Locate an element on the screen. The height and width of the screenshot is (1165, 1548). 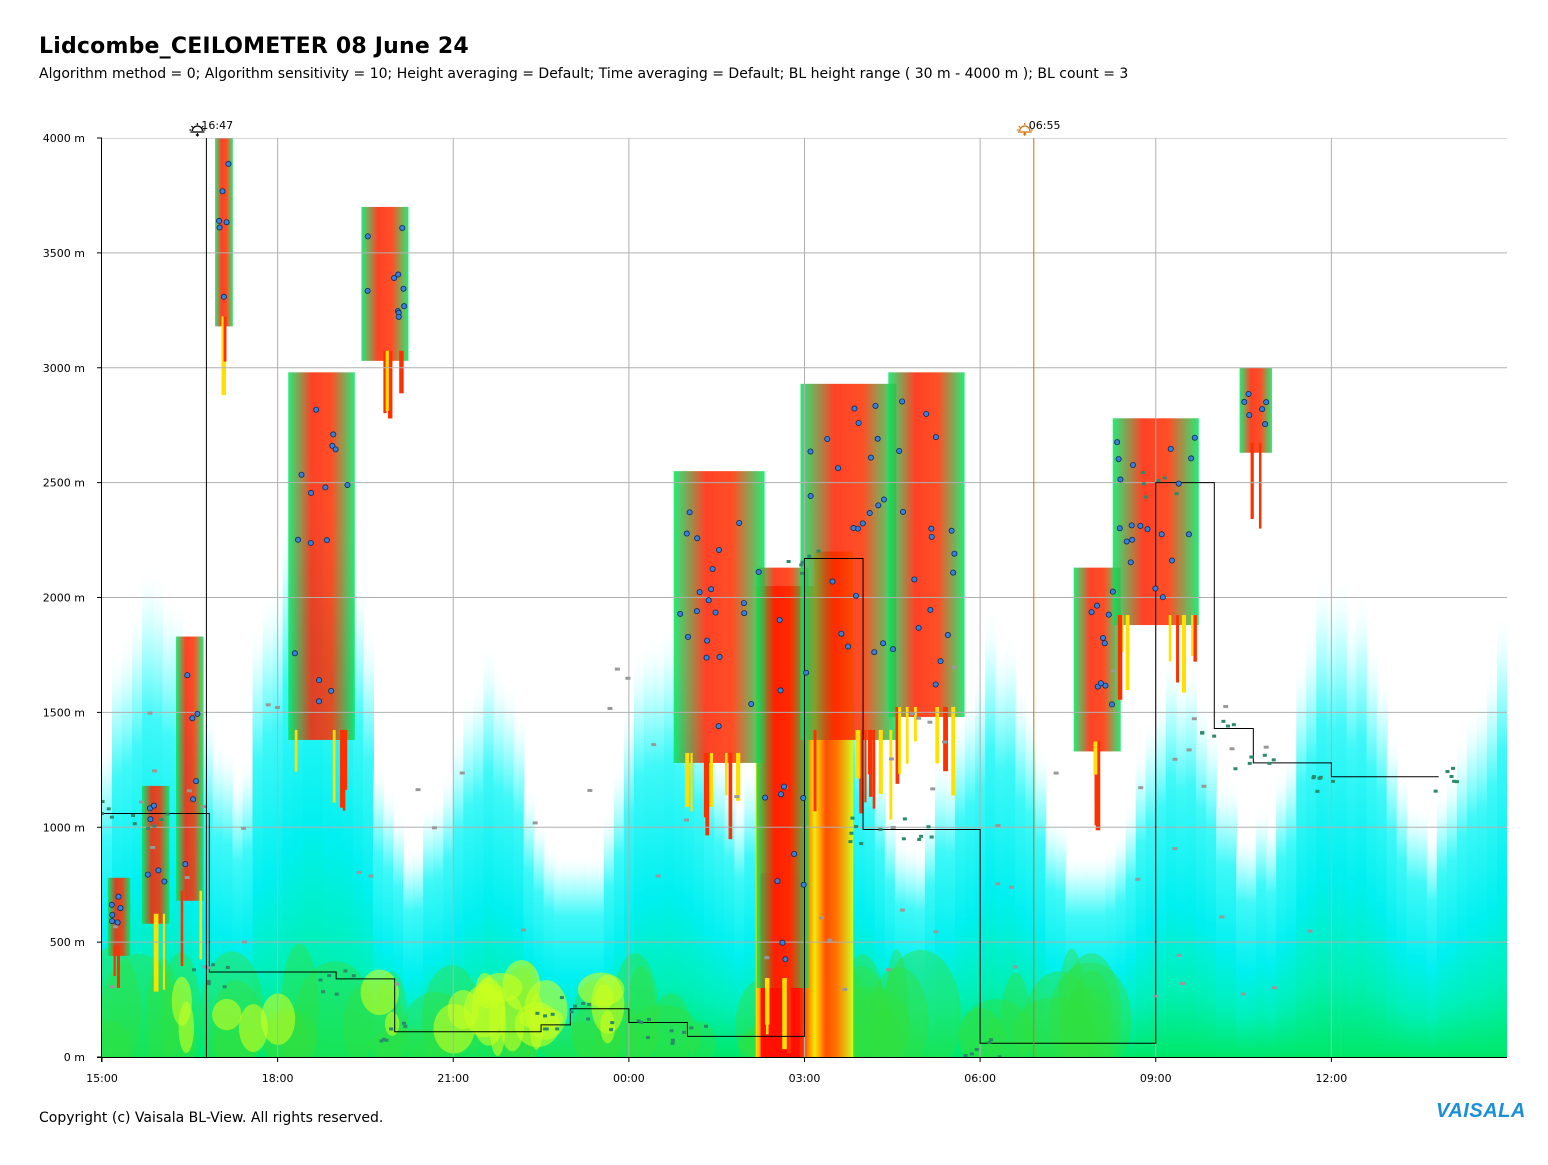
y-tick-label: 2500 m is located at coordinates (64, 483).